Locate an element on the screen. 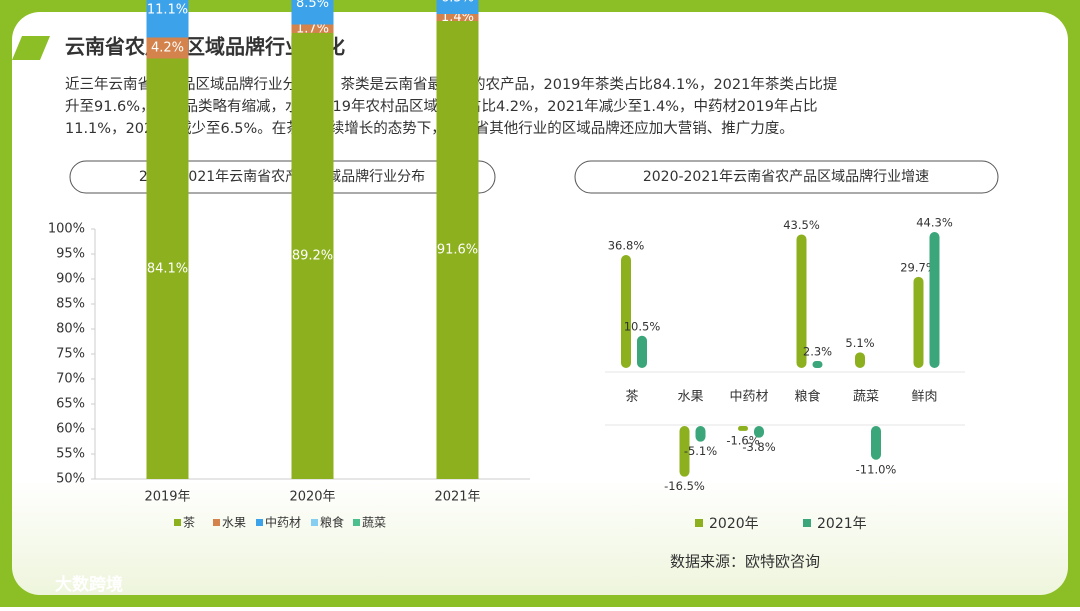  x-tick-label: 蔬菜 is located at coordinates (866, 397).